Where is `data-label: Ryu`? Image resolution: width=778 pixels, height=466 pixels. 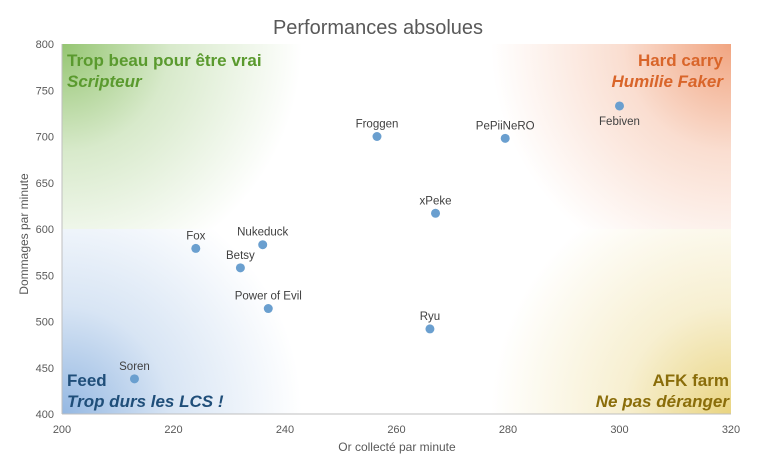
data-label: Ryu is located at coordinates (430, 317).